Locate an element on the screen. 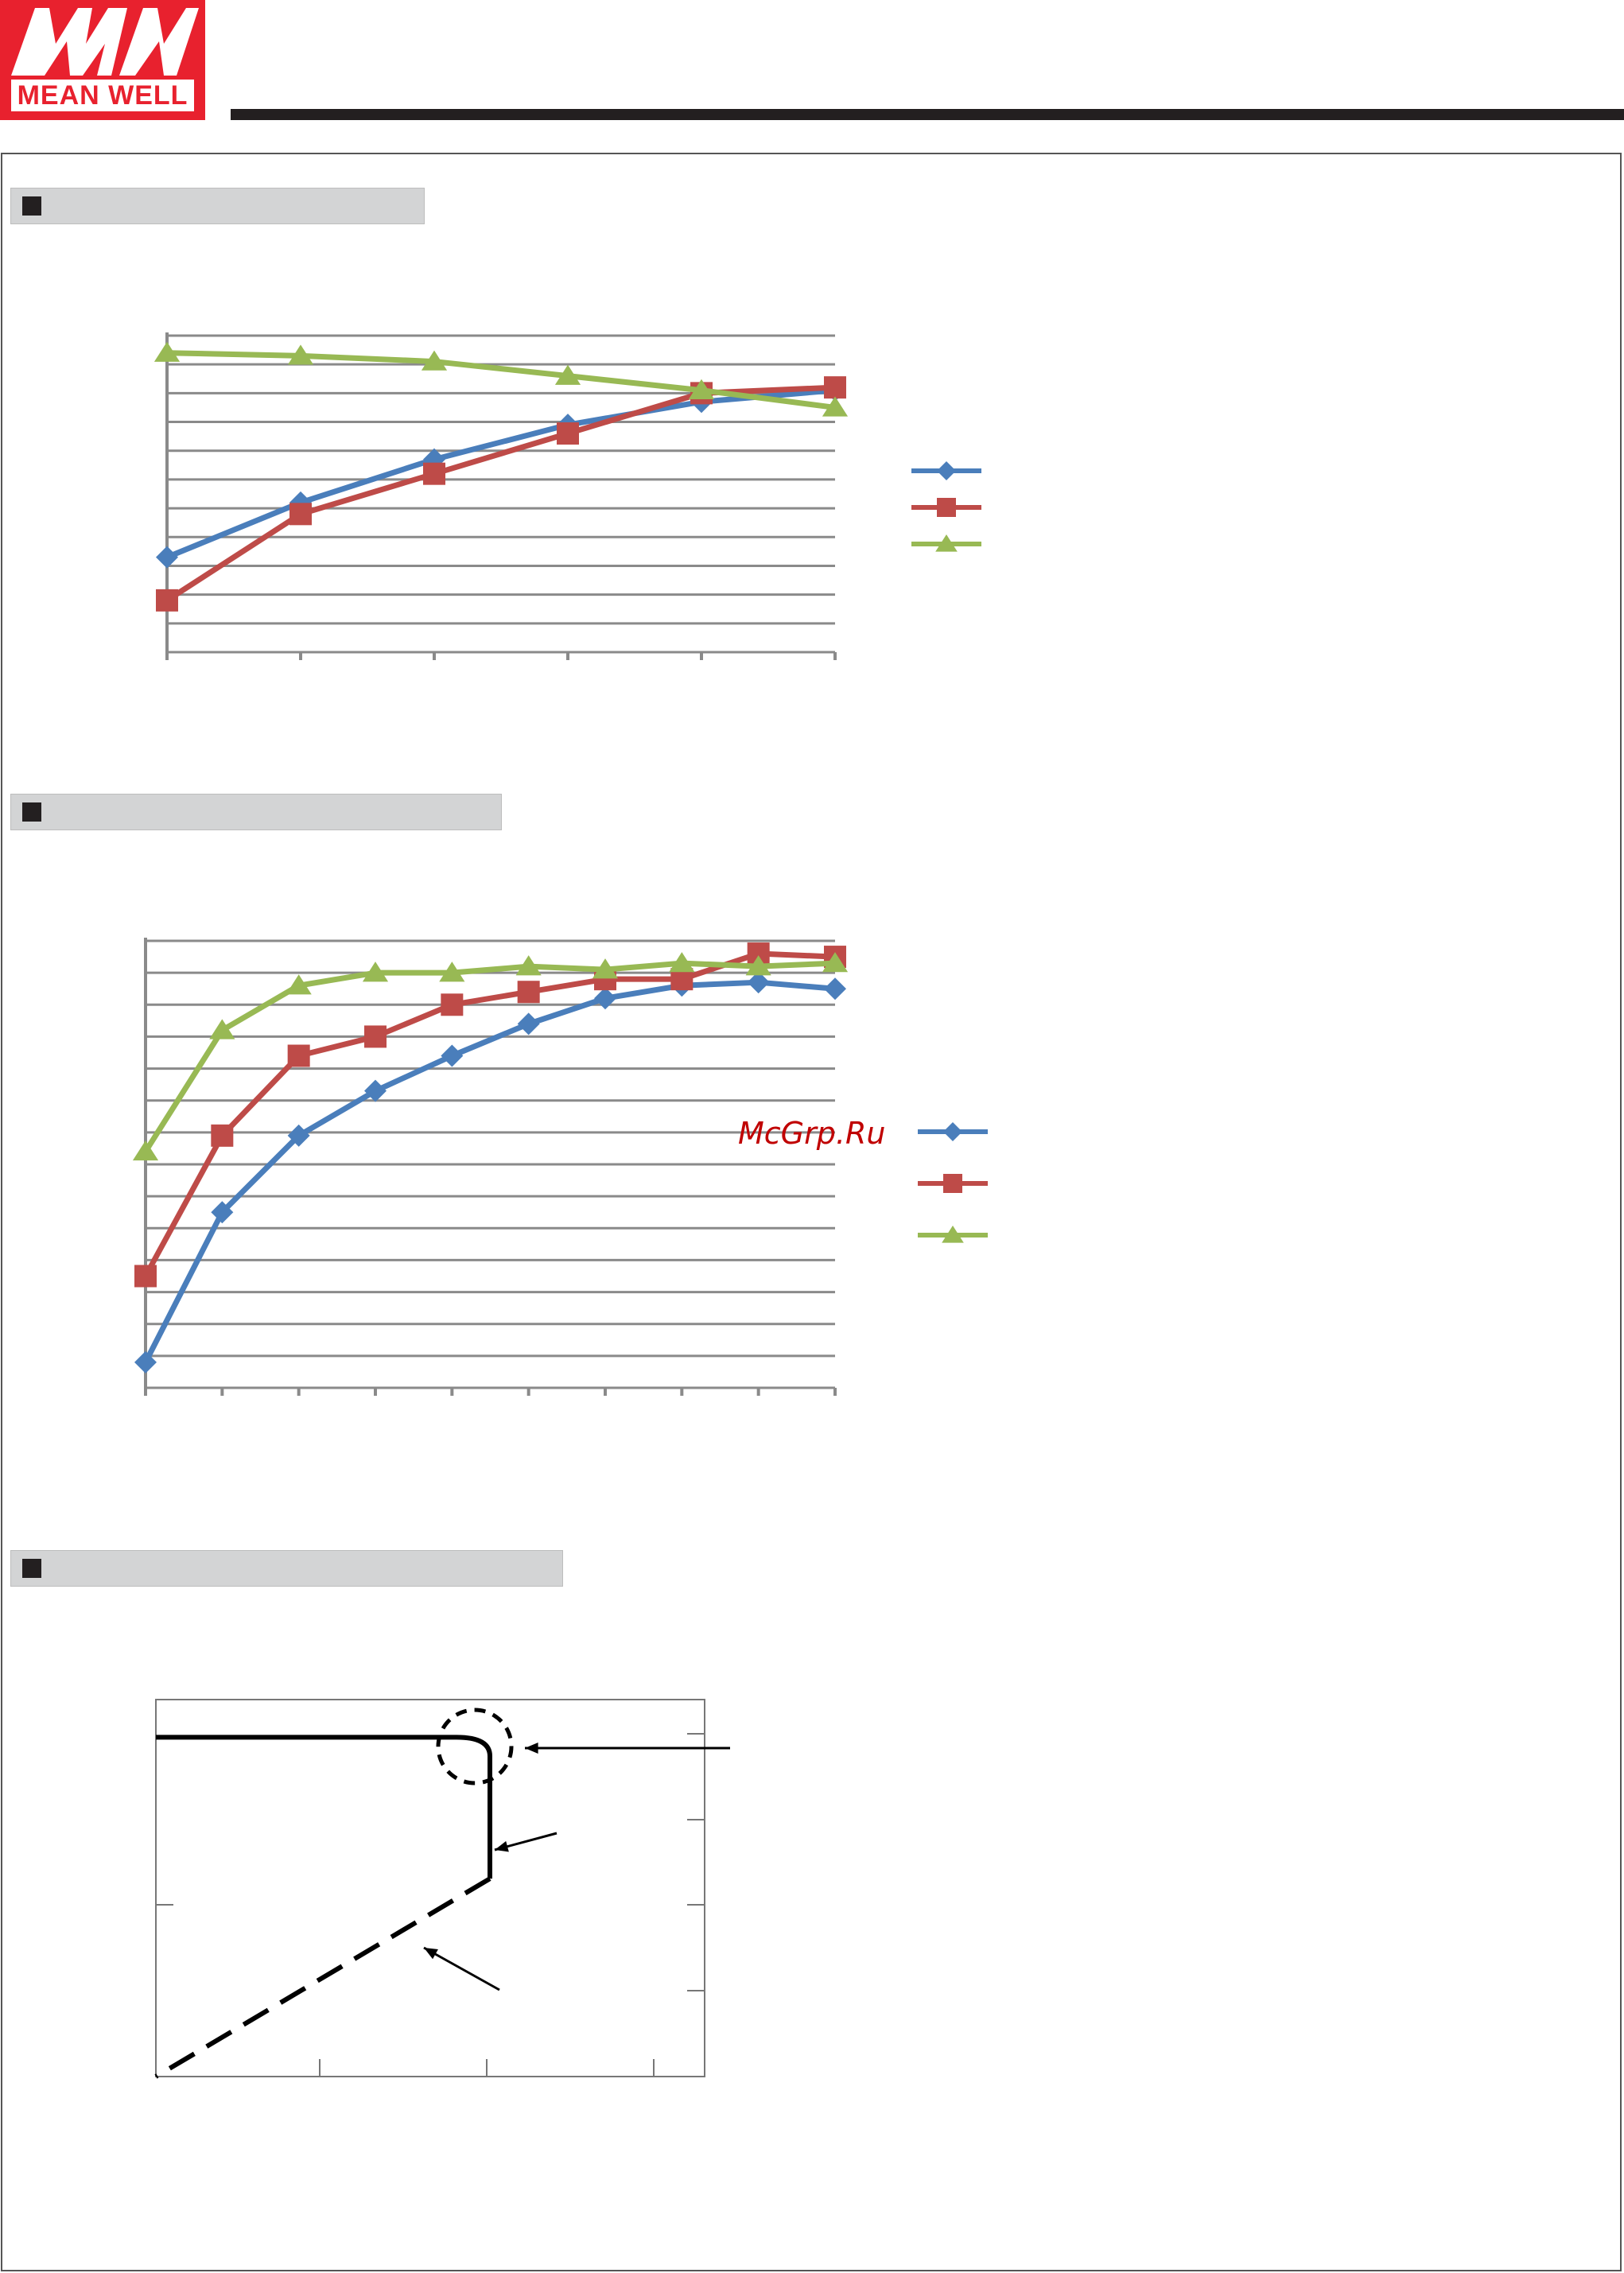 Image resolution: width=1624 pixels, height=2273 pixels. knee-circle is located at coordinates (475, 1746).